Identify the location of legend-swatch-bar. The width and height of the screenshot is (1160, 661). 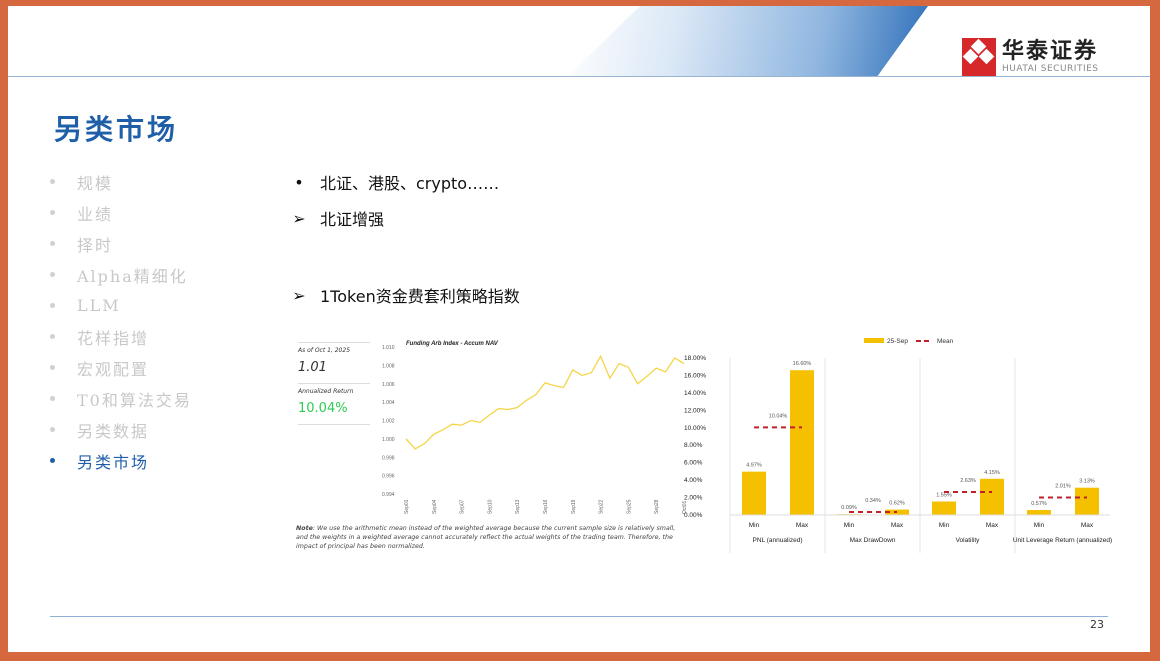
(874, 340).